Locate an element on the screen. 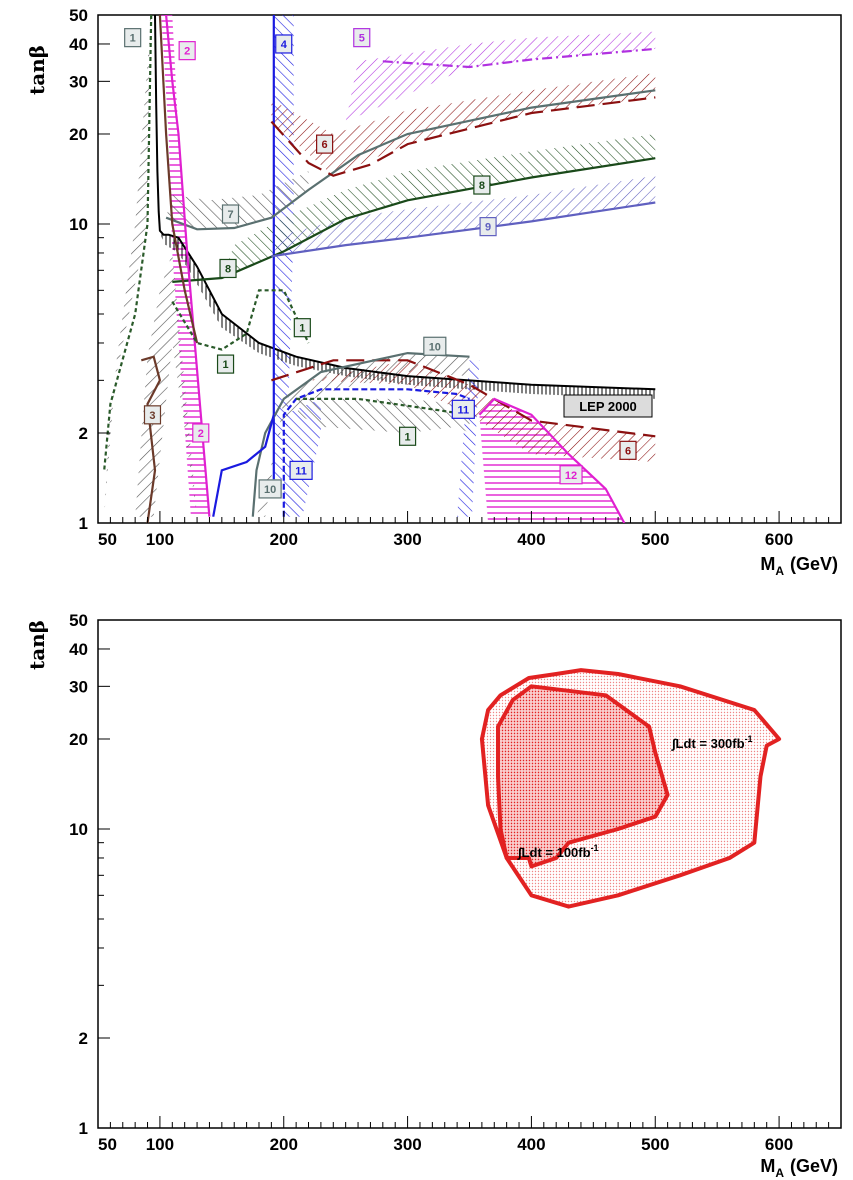 Image resolution: width=853 pixels, height=1180 pixels. bottom-contours is located at coordinates (630, 788).